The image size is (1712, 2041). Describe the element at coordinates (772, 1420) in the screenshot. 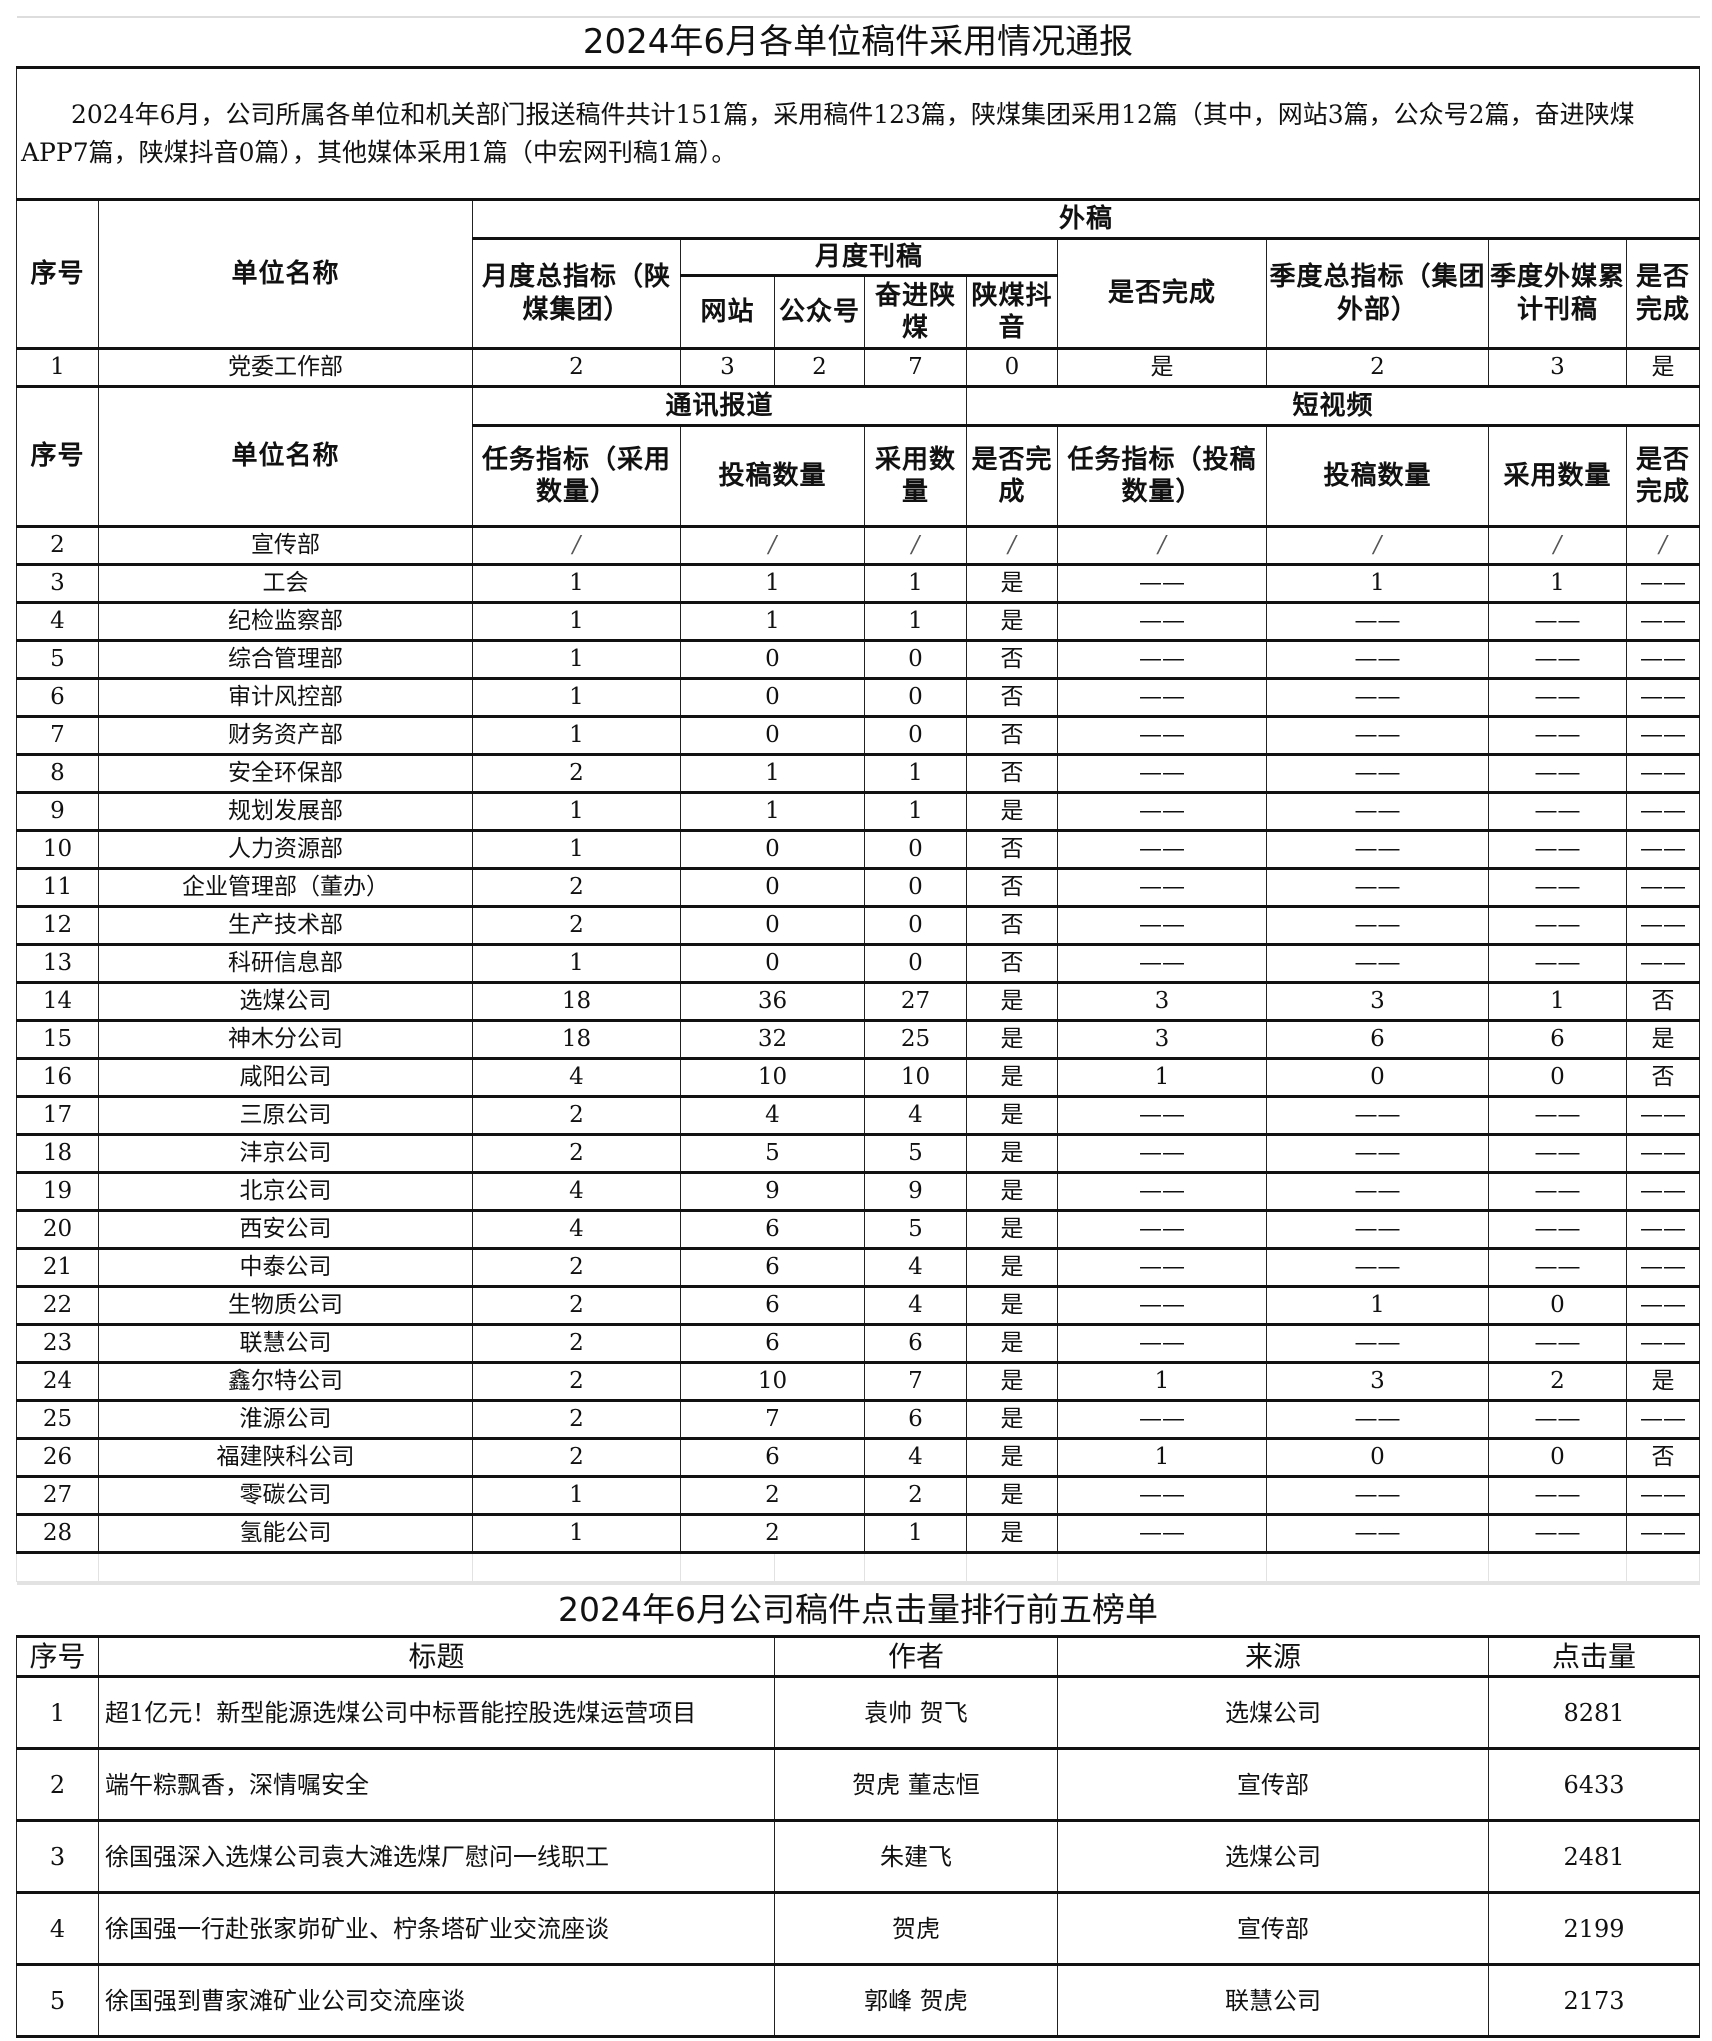

I see `news-submit: 7` at that location.